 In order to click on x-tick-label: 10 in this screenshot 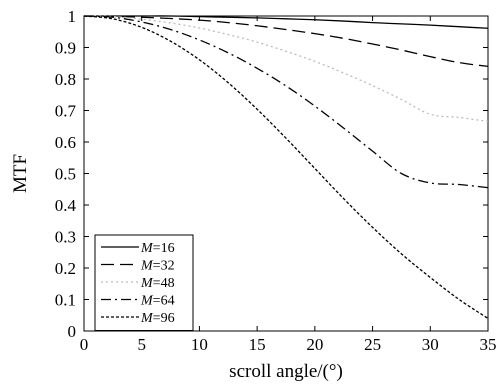, I will do `click(199, 344)`.